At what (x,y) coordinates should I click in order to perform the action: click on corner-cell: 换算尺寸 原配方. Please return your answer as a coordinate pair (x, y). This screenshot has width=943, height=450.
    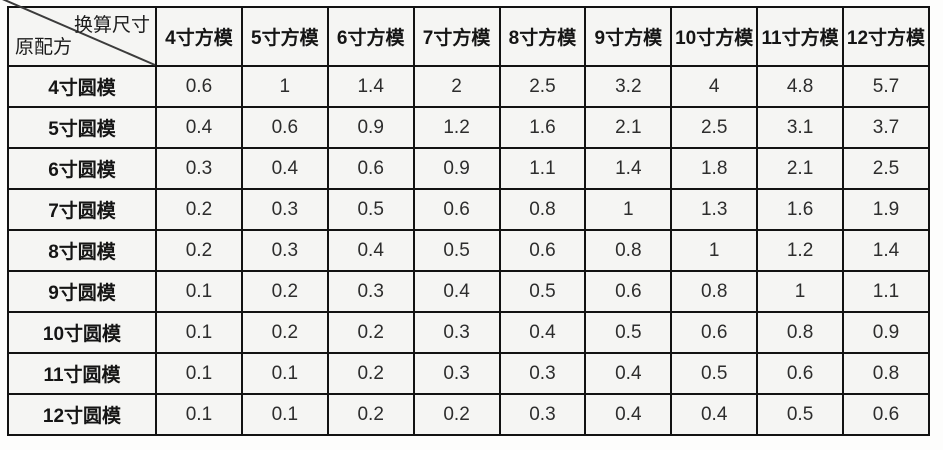
    Looking at the image, I should click on (79, 33).